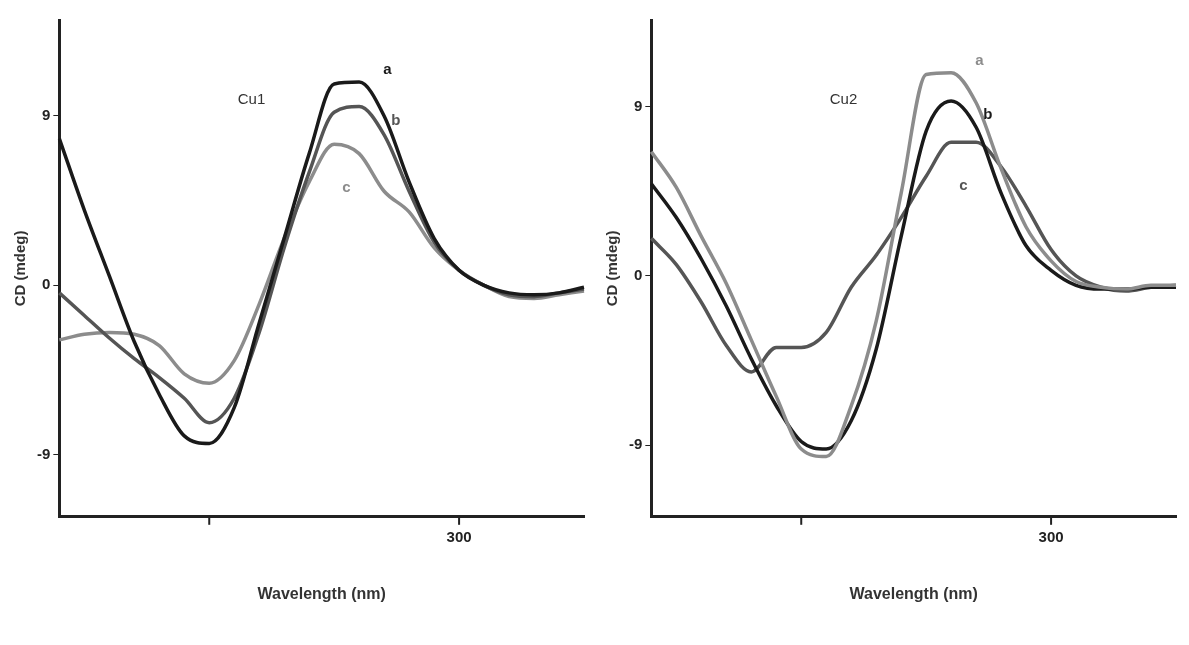 The image size is (1189, 645). What do you see at coordinates (843, 99) in the screenshot?
I see `annotation: Cu2` at bounding box center [843, 99].